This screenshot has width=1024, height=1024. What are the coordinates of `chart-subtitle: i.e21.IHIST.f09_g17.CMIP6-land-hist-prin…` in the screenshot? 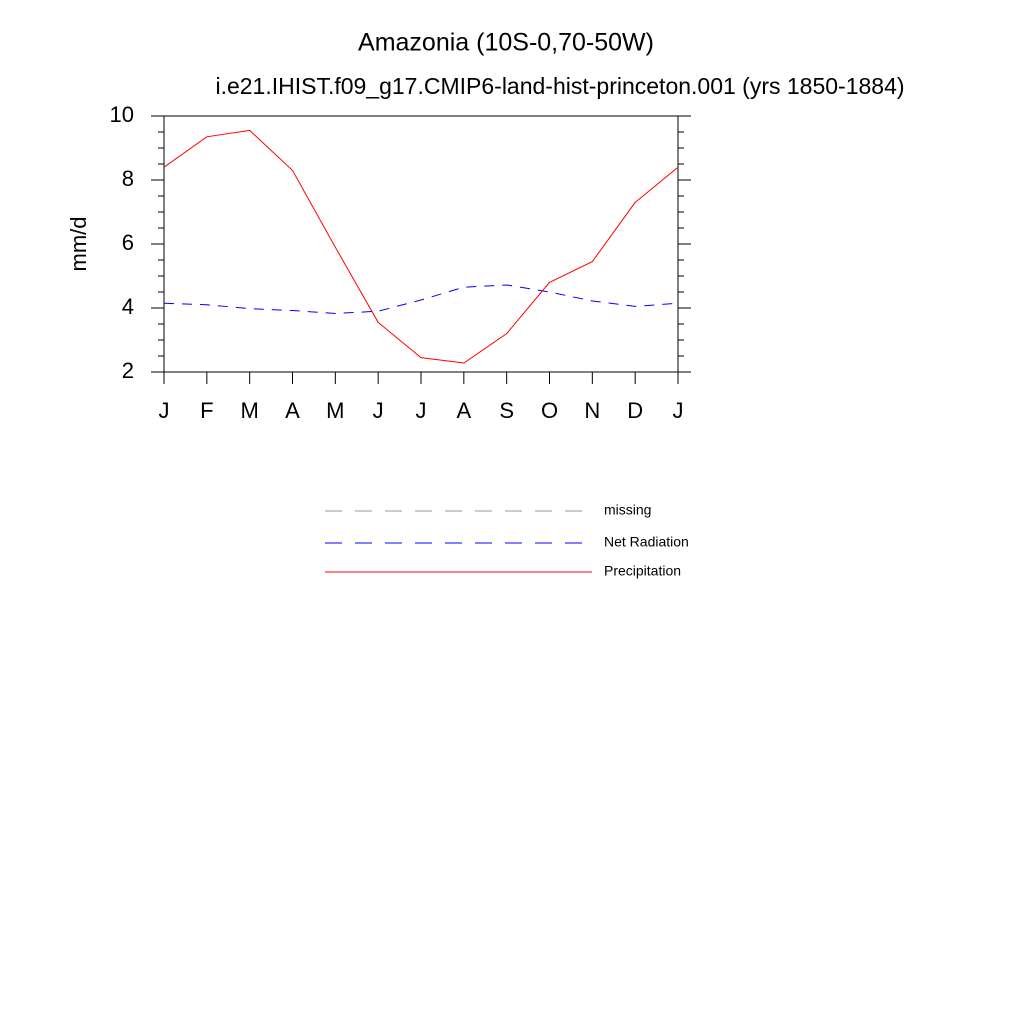 It's located at (559, 86).